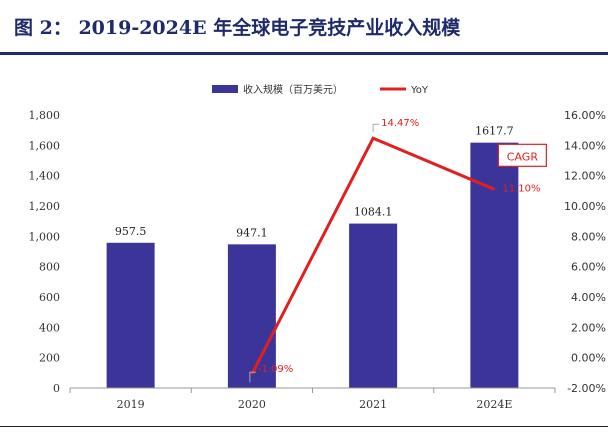 Image resolution: width=608 pixels, height=433 pixels. I want to click on right-tick-label: 4.00%, so click(588, 297).